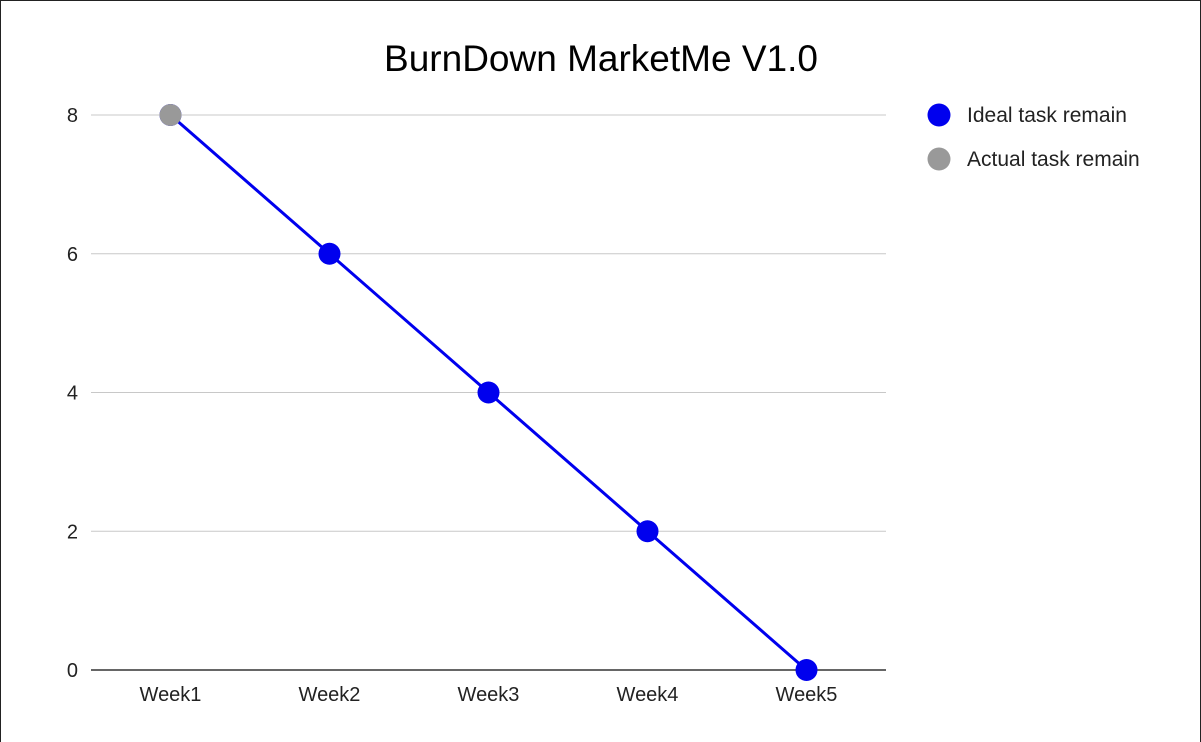 This screenshot has width=1201, height=742. I want to click on x-axis-ticks: Week1 Week2 Week3 Week4 Week5, so click(489, 695).